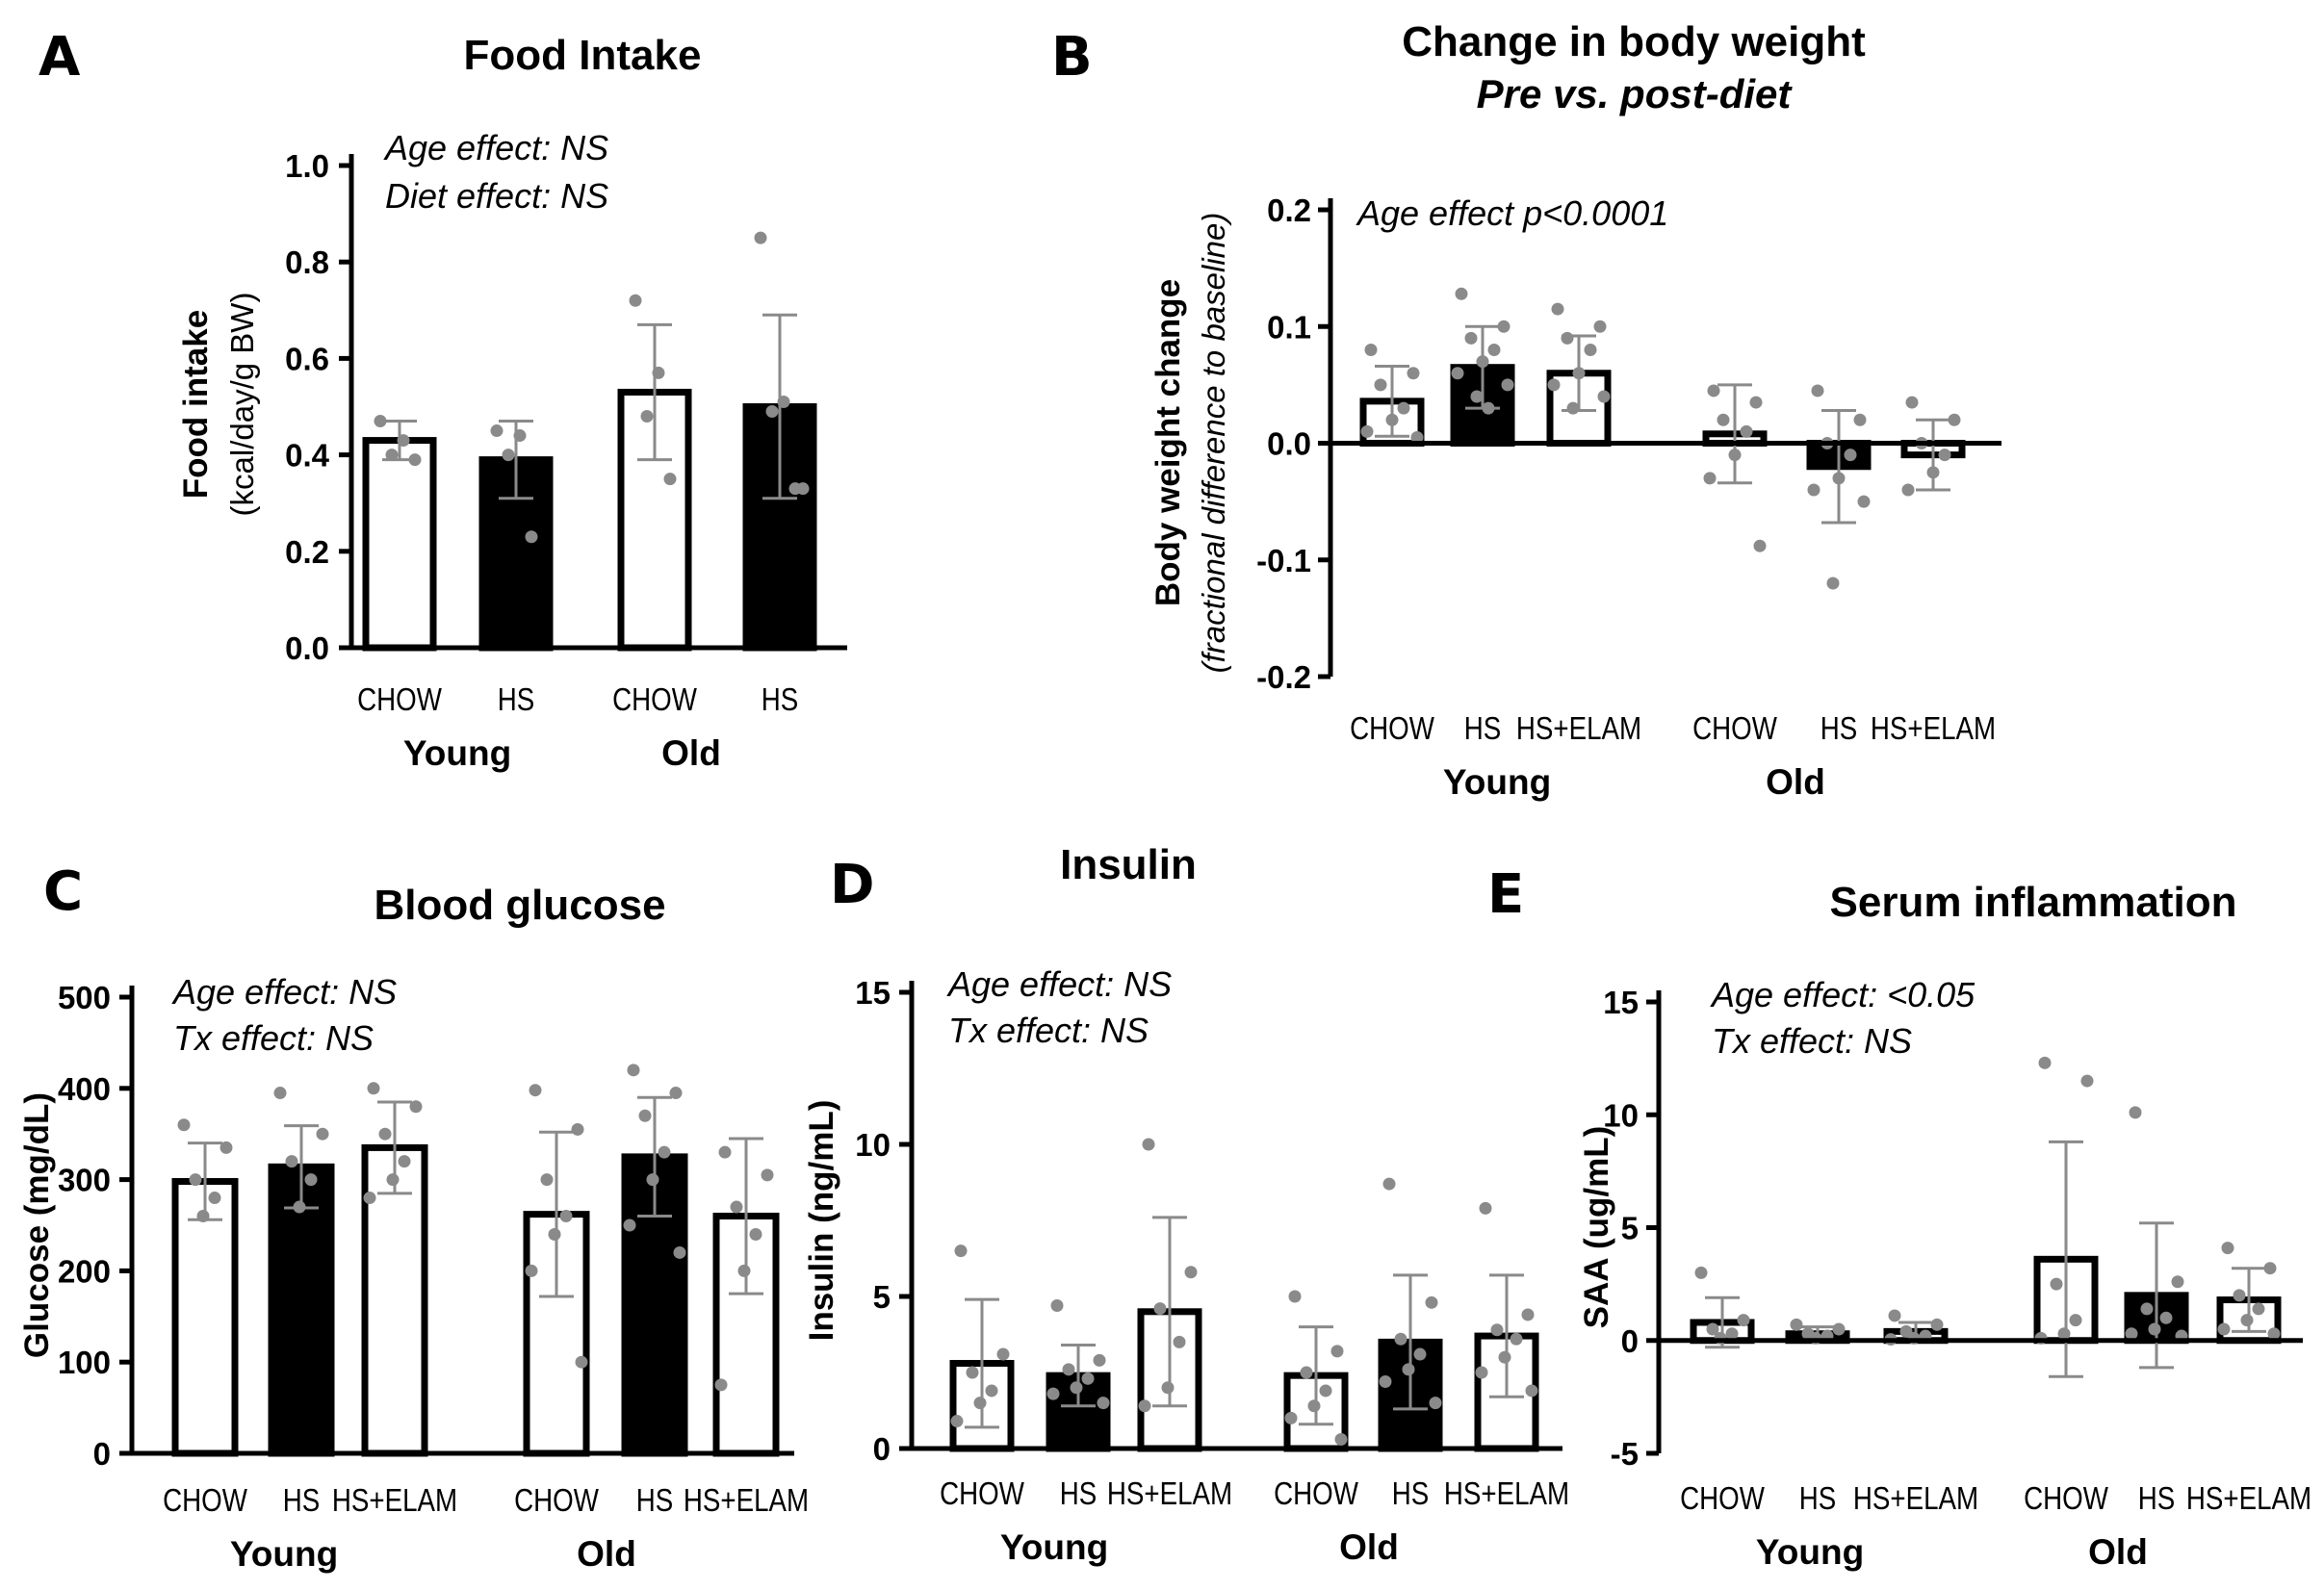 The height and width of the screenshot is (1590, 2324). I want to click on group-label: Old, so click(1795, 782).